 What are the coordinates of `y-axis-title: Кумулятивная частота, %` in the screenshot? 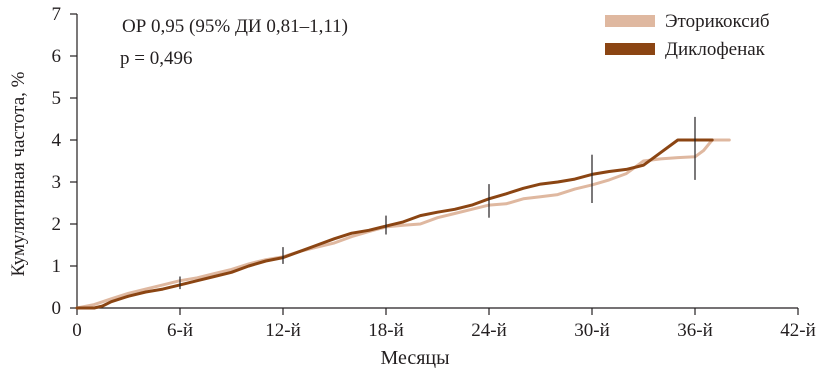 It's located at (18, 173).